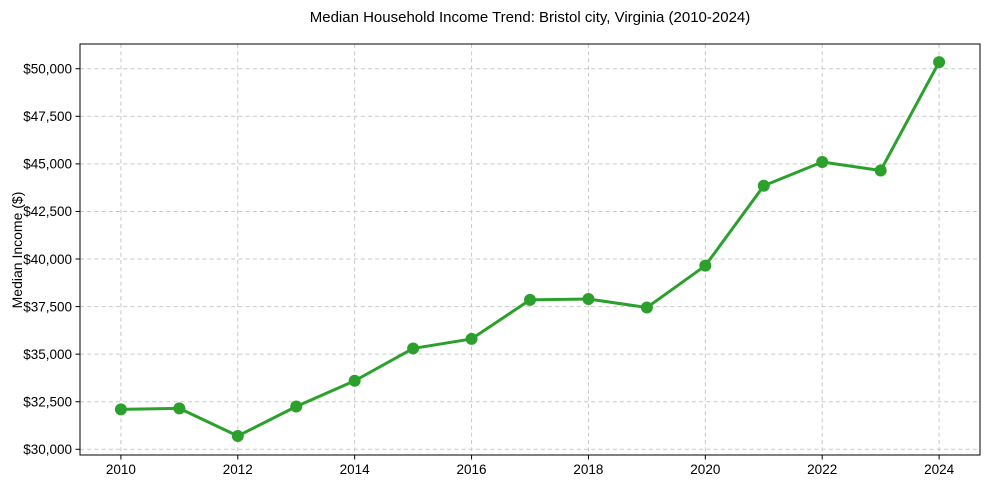 This screenshot has width=989, height=490. What do you see at coordinates (705, 265) in the screenshot?
I see `data-point-2020` at bounding box center [705, 265].